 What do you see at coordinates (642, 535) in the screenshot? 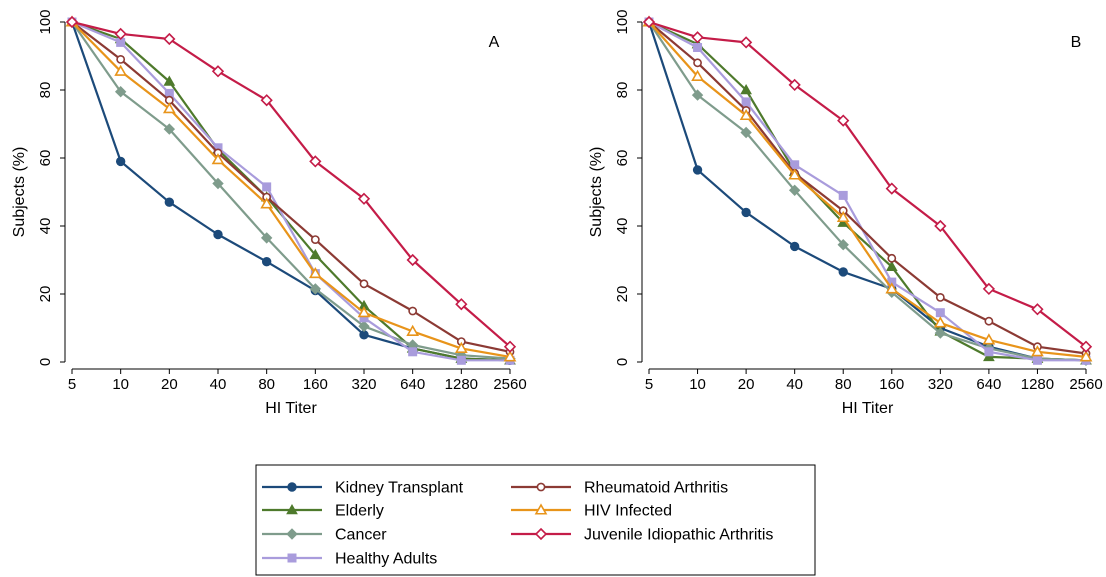
I see `legend-item-juvenile-idiopathic-arthritis: Juvenile Idiopathic Arthritis` at bounding box center [642, 535].